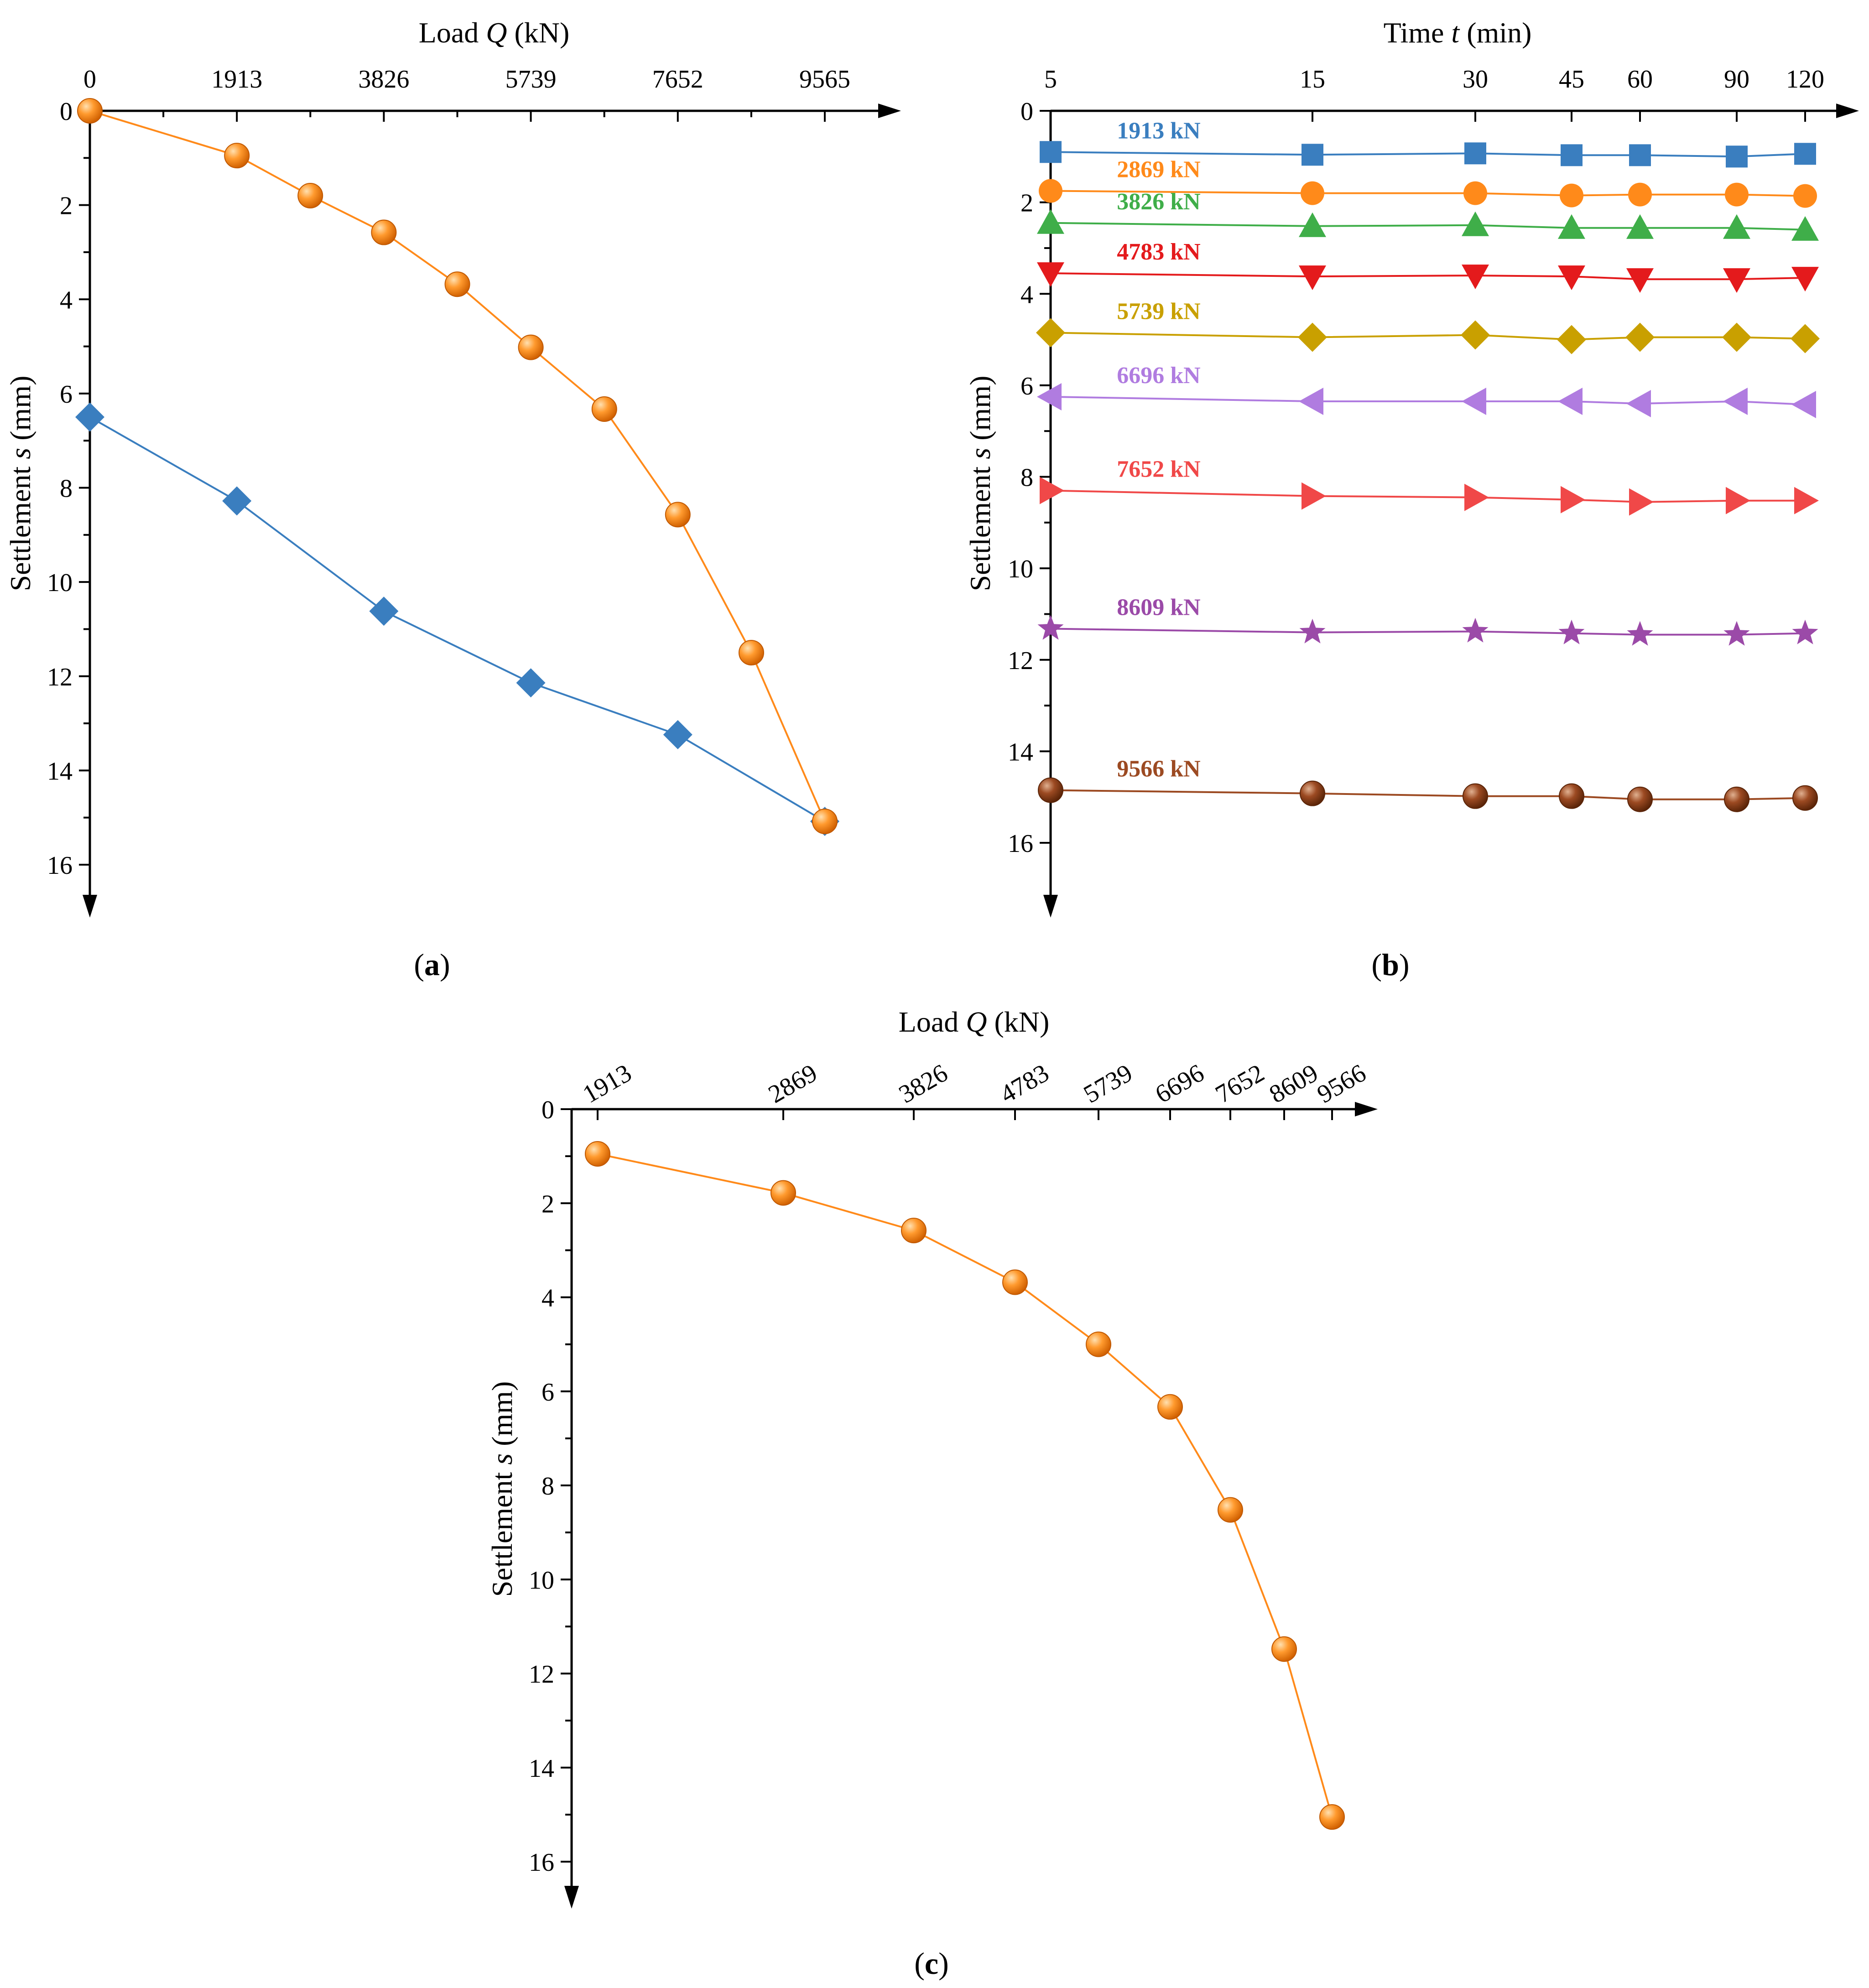 The width and height of the screenshot is (1869, 1988). Describe the element at coordinates (1158, 252) in the screenshot. I see `panel-b-series-3-label: 4783 kN` at that location.